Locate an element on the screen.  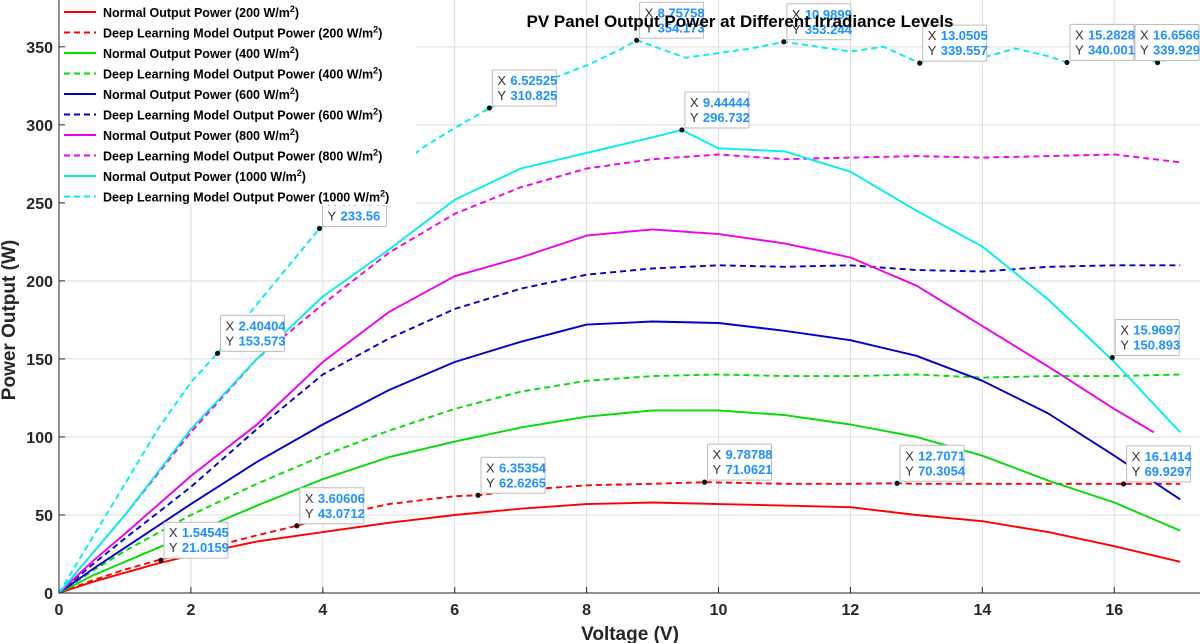
datatip: X 16.1414 Y 69.9297 is located at coordinates (1156, 466).